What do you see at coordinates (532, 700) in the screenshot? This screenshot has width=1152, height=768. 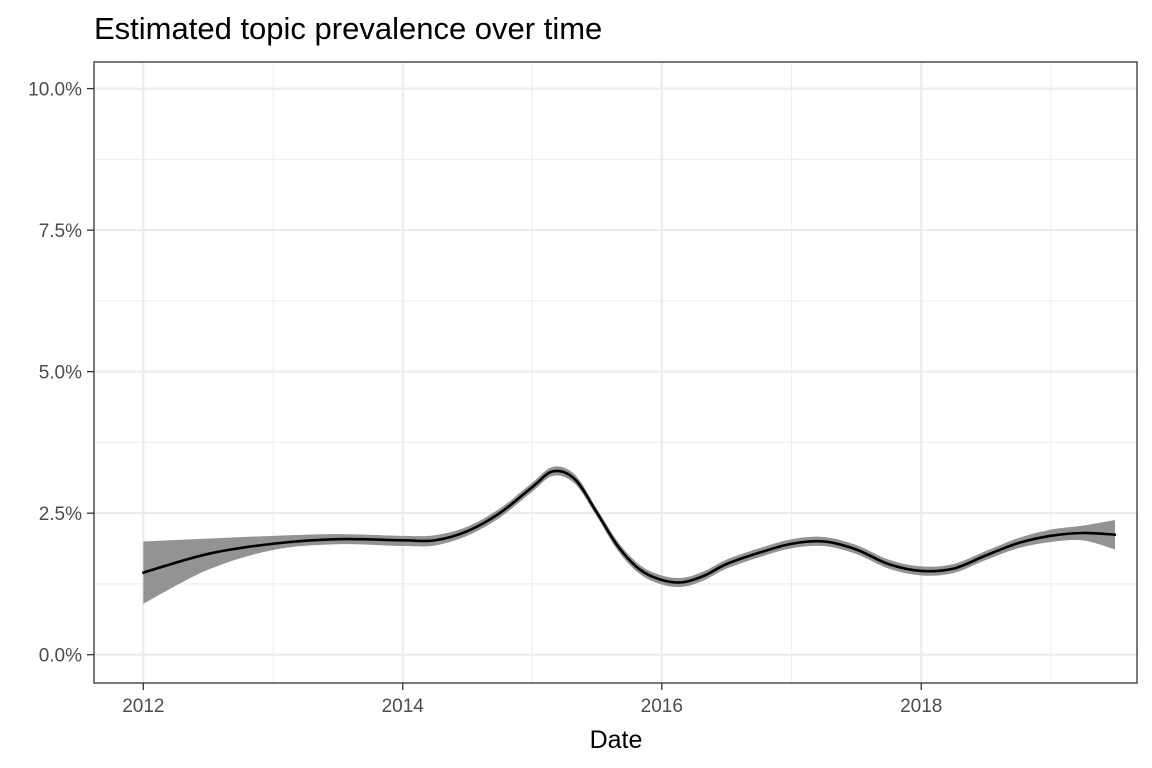 I see `x-axis: 2012 2014 2016 2018` at bounding box center [532, 700].